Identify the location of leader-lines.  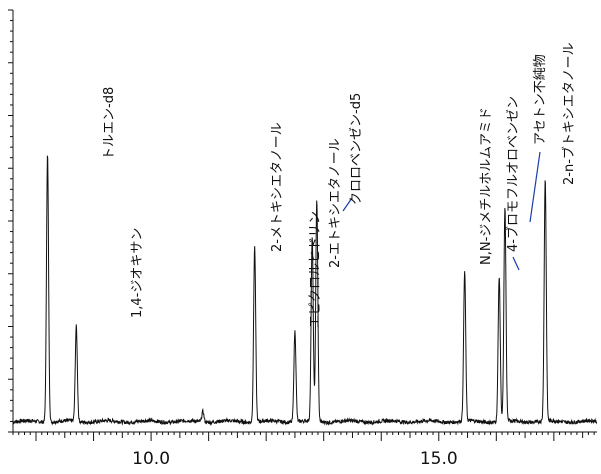
(441, 211).